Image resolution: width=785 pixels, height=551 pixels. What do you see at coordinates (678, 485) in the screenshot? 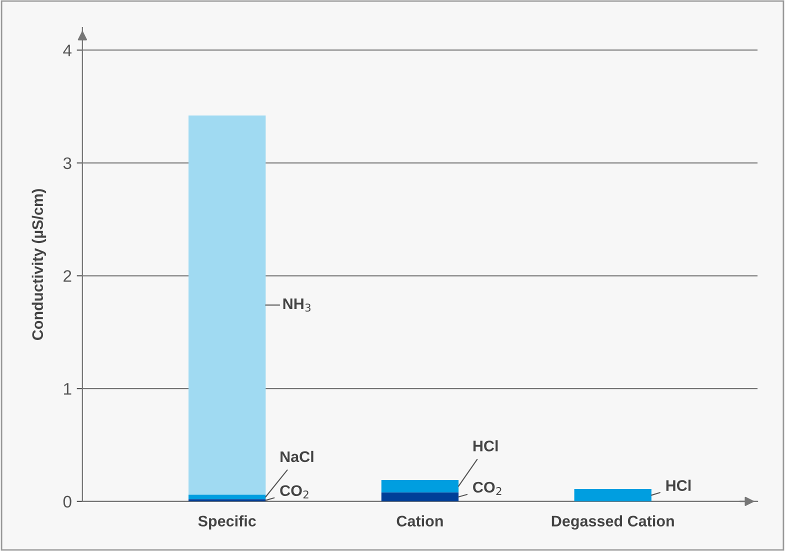
I see `series-label: HCl` at bounding box center [678, 485].